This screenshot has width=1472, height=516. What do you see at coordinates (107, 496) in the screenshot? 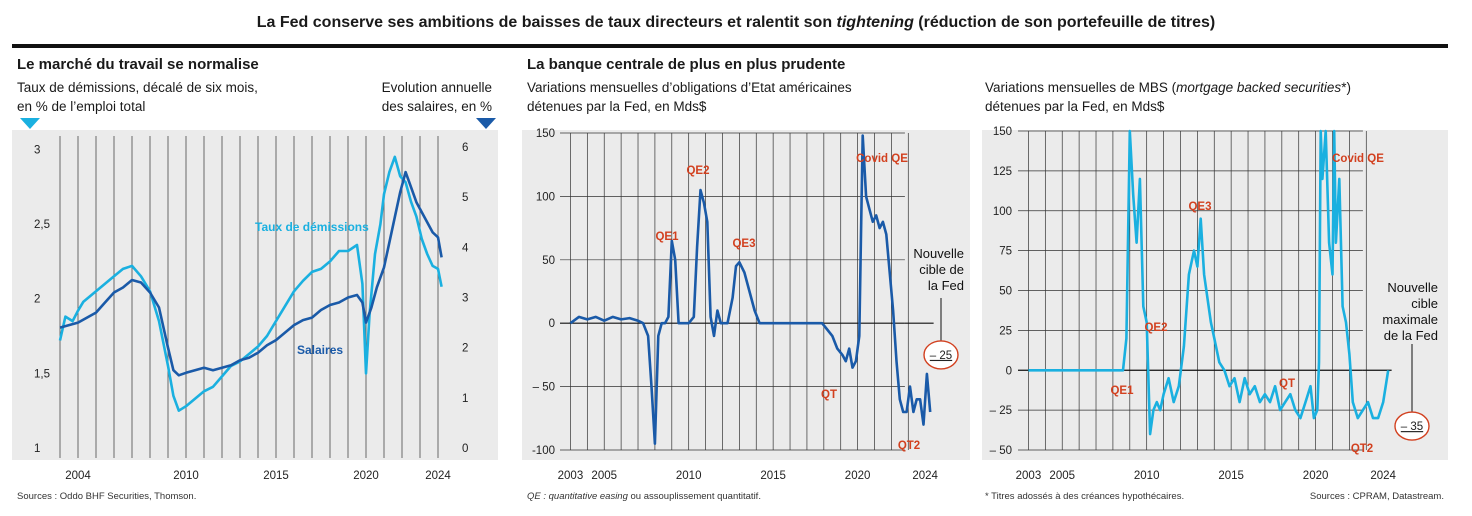
I see `labor-source: Sources : Oddo BHF Securities, Thomson.` at bounding box center [107, 496].